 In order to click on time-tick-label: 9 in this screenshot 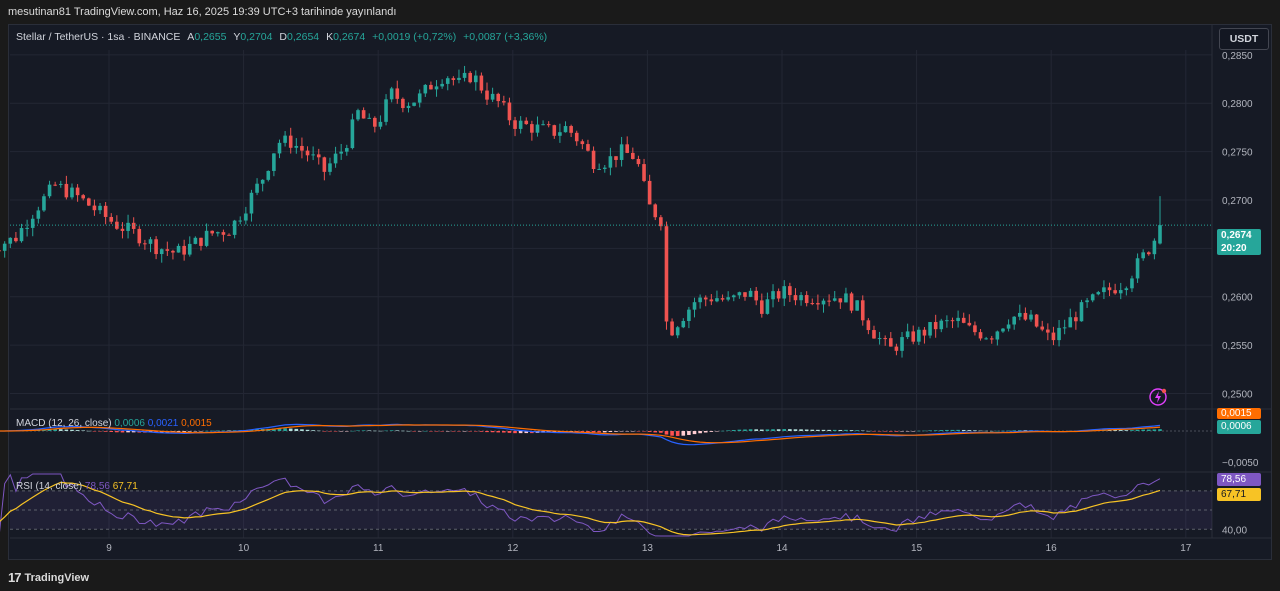, I will do `click(109, 548)`.